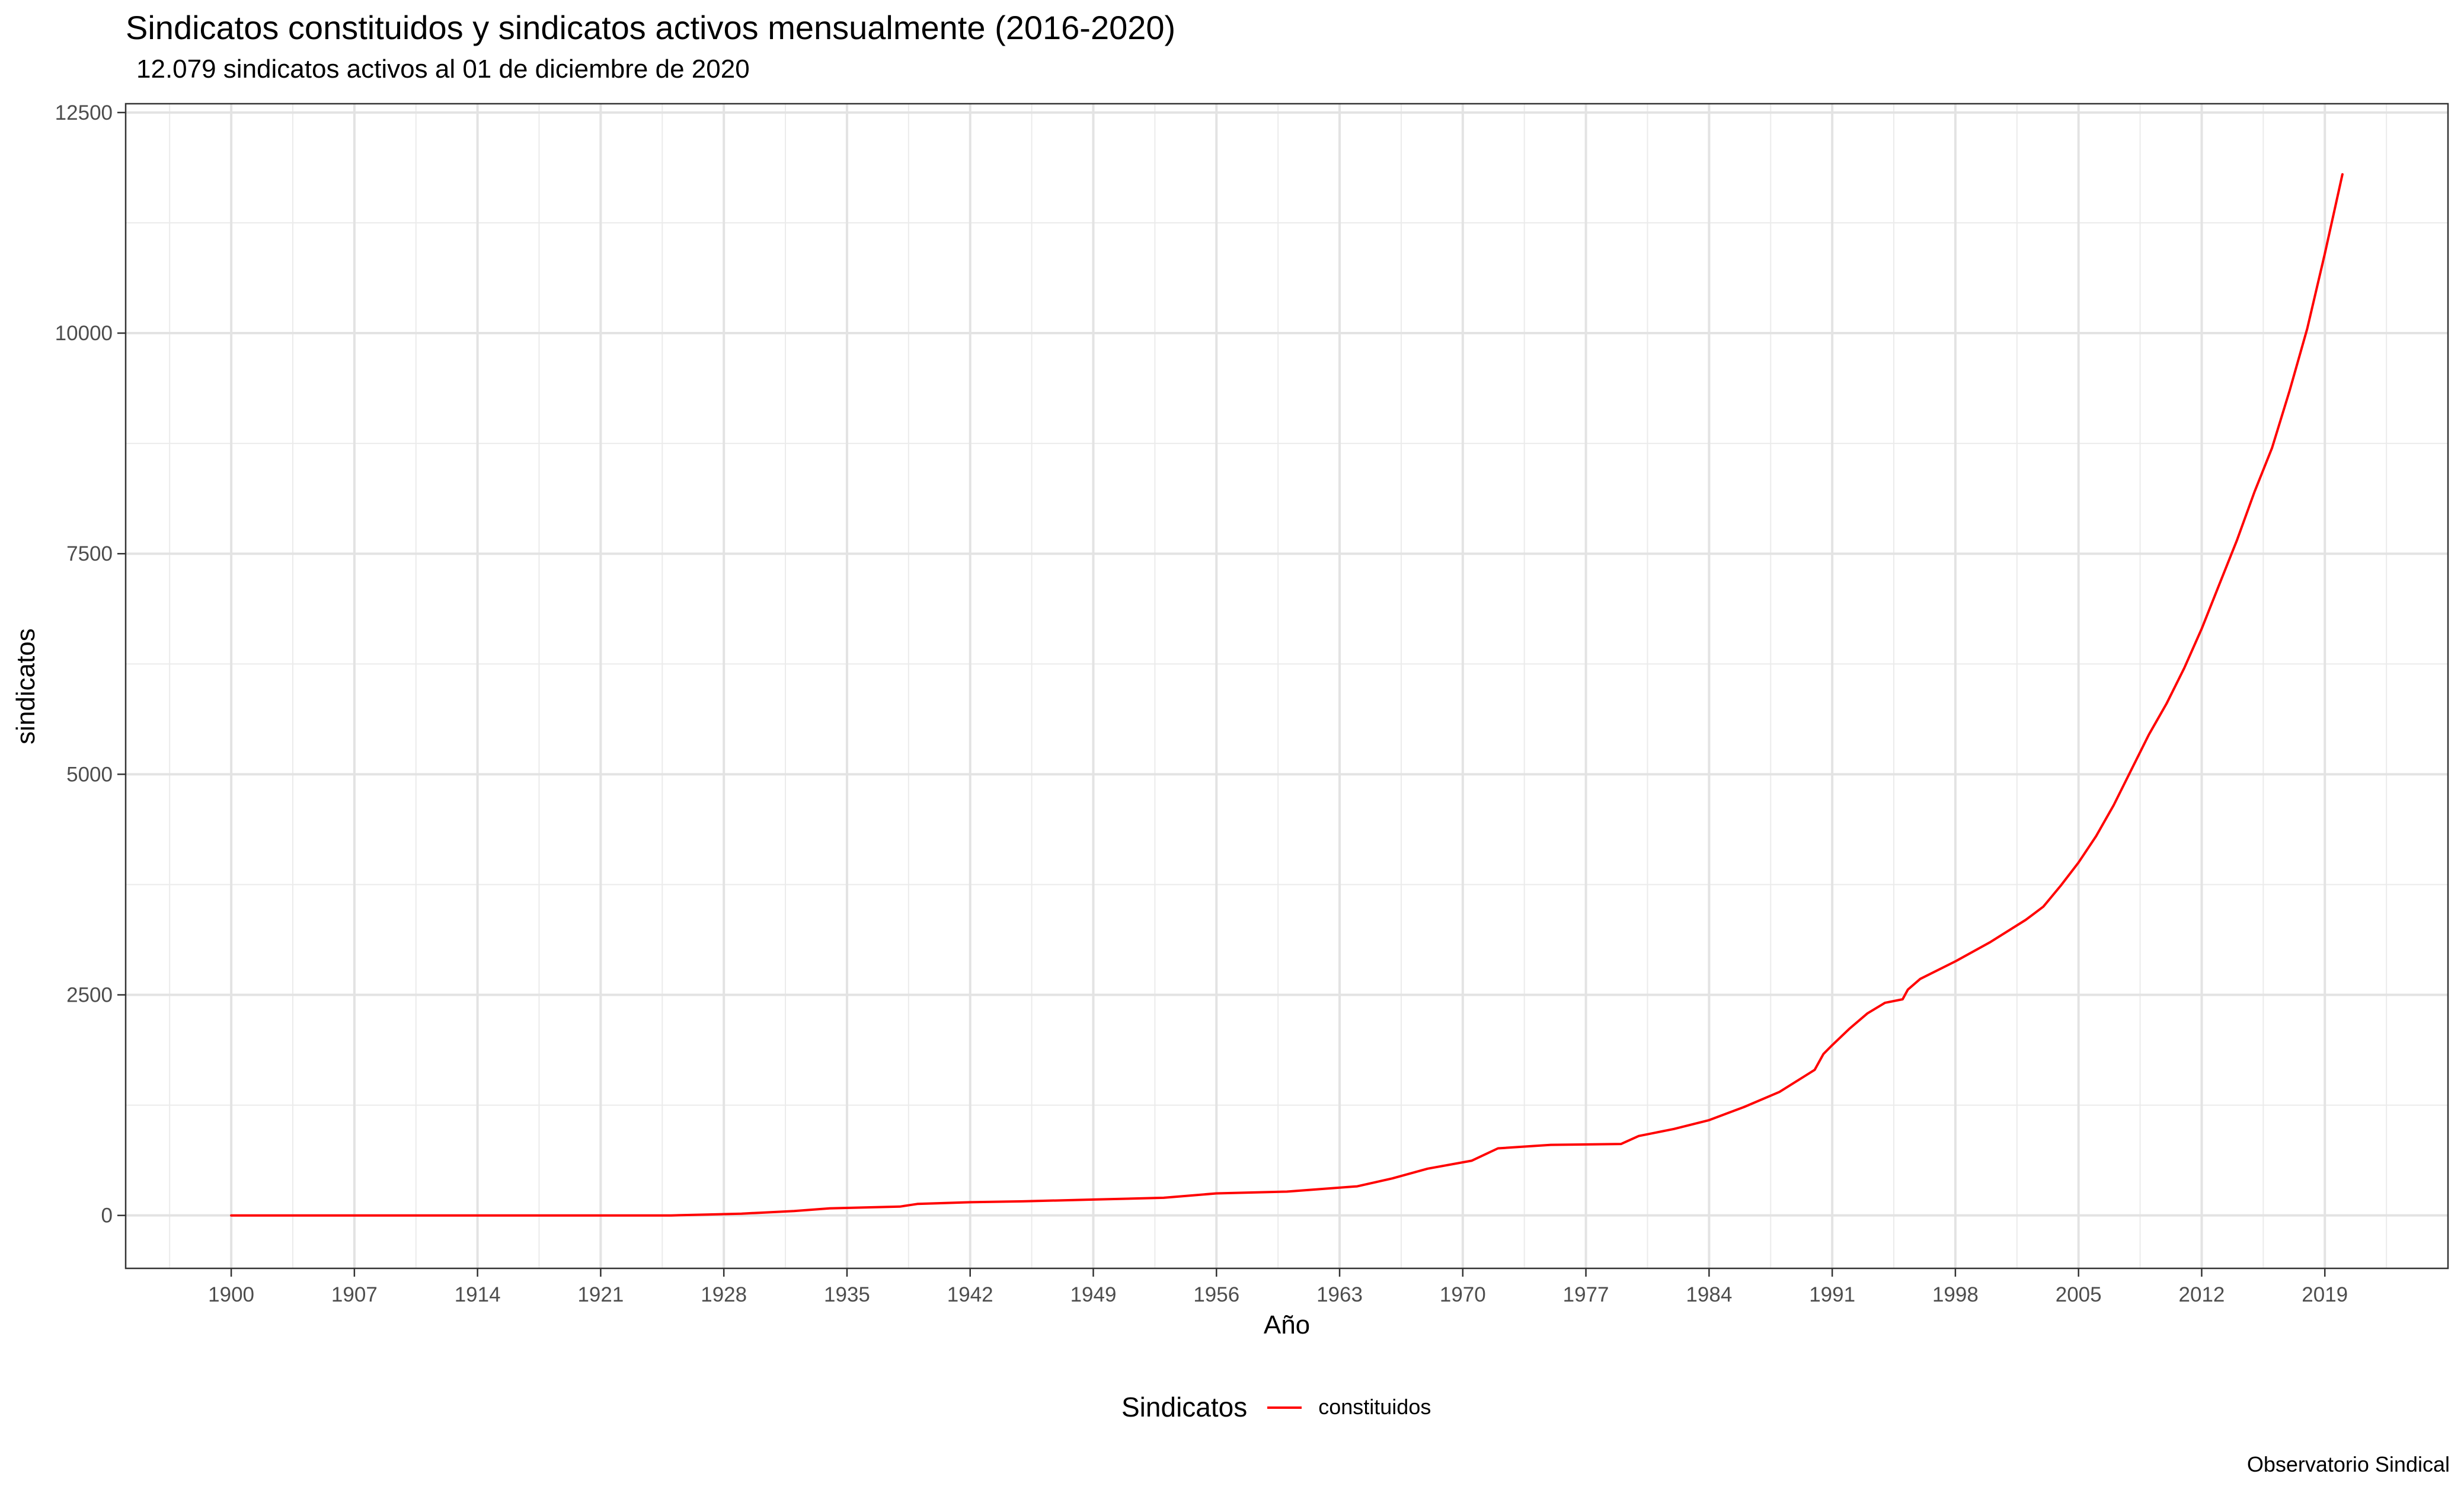  Describe the element at coordinates (847, 1294) in the screenshot. I see `x-tick-label: 1935` at that location.